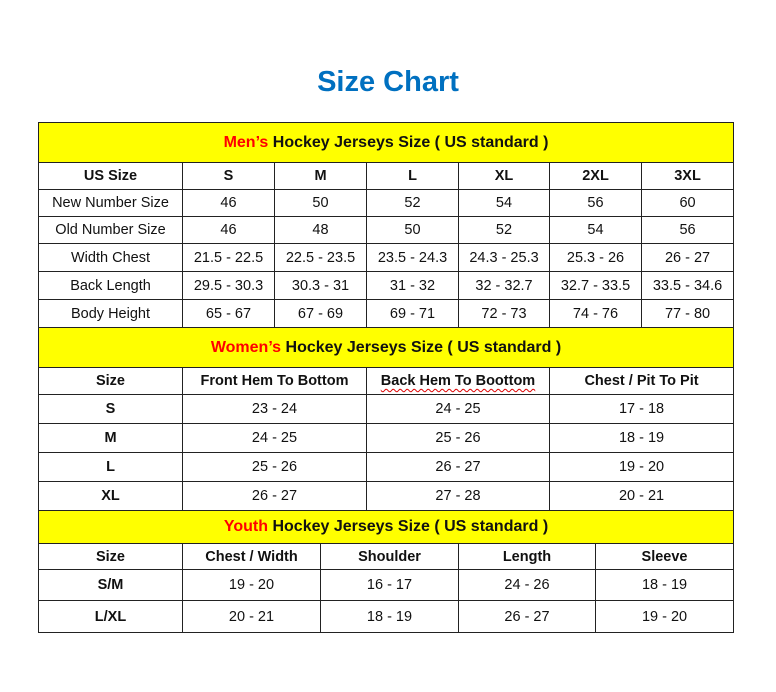 The height and width of the screenshot is (692, 776). I want to click on table-cell: 32 - 32.7, so click(504, 285).